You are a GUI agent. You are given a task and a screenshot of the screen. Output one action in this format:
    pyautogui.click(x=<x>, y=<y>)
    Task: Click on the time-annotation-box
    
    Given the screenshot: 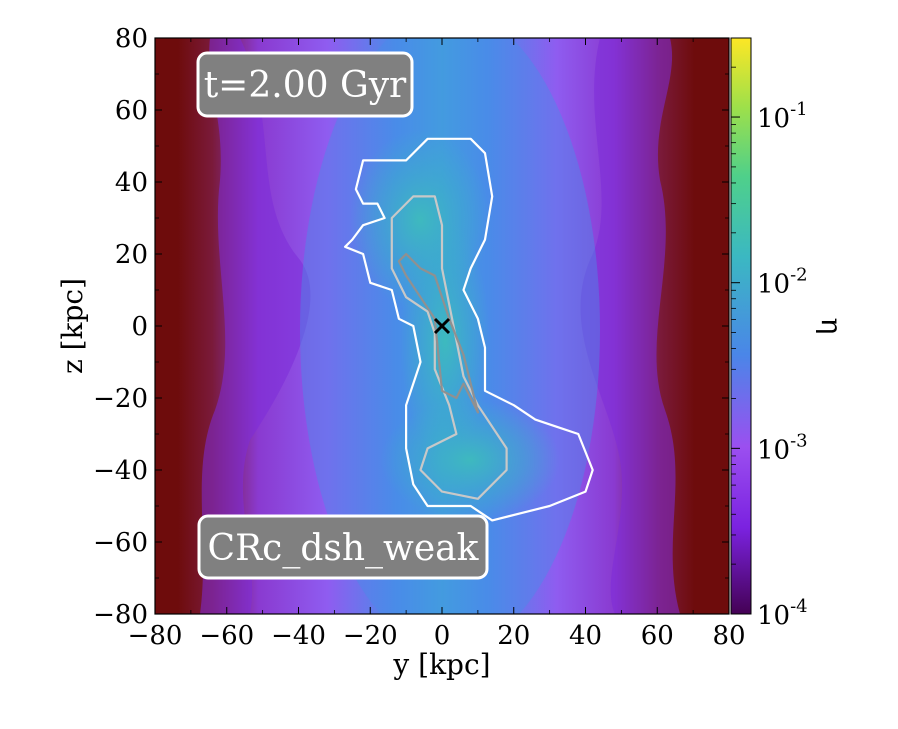 What is the action you would take?
    pyautogui.click(x=305, y=84)
    